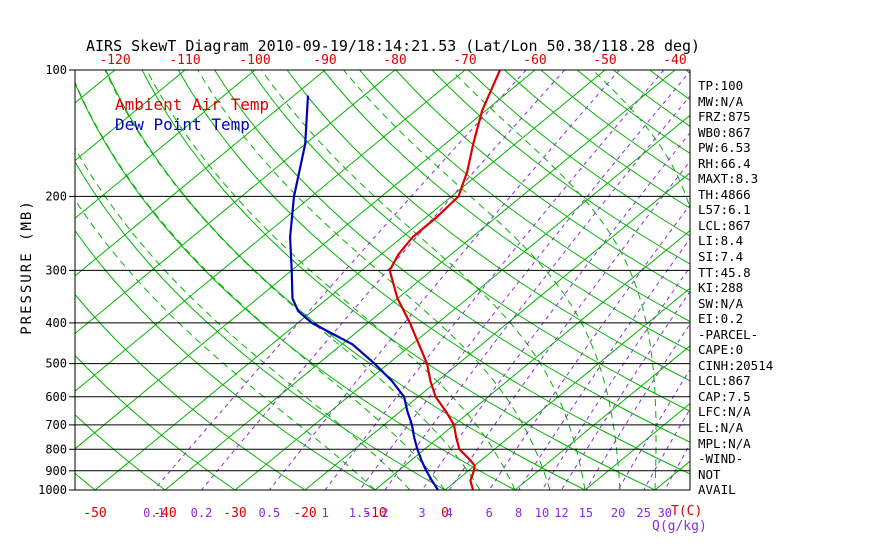 The width and height of the screenshot is (870, 560). What do you see at coordinates (586, 513) in the screenshot?
I see `mixing-ratio-label: 15` at bounding box center [586, 513].